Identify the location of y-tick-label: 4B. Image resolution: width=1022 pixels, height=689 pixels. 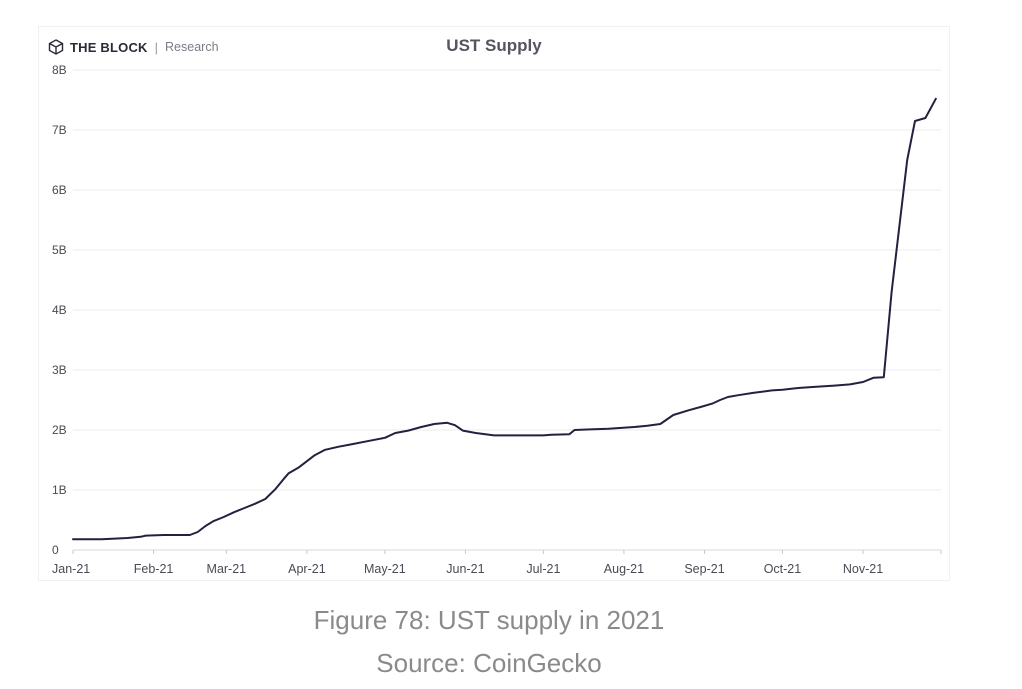
(59, 310).